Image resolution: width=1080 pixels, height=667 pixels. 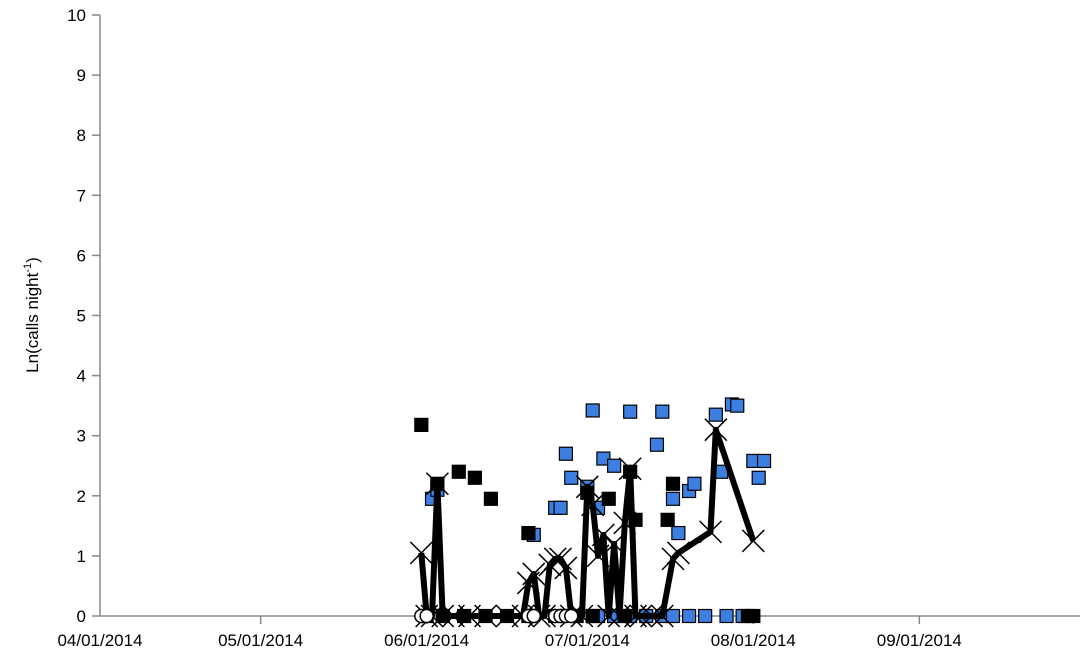 I want to click on y-tick-label: 1, so click(x=81, y=556).